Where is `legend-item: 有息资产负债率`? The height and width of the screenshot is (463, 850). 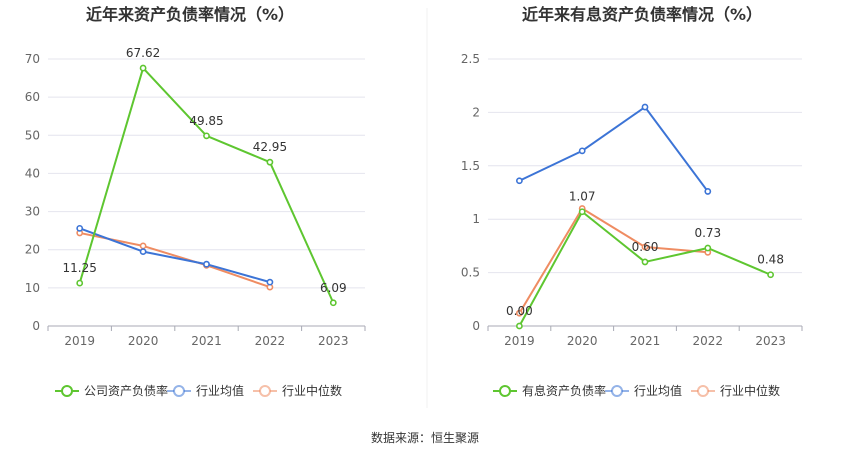 legend-item: 有息资产负债率 is located at coordinates (549, 390).